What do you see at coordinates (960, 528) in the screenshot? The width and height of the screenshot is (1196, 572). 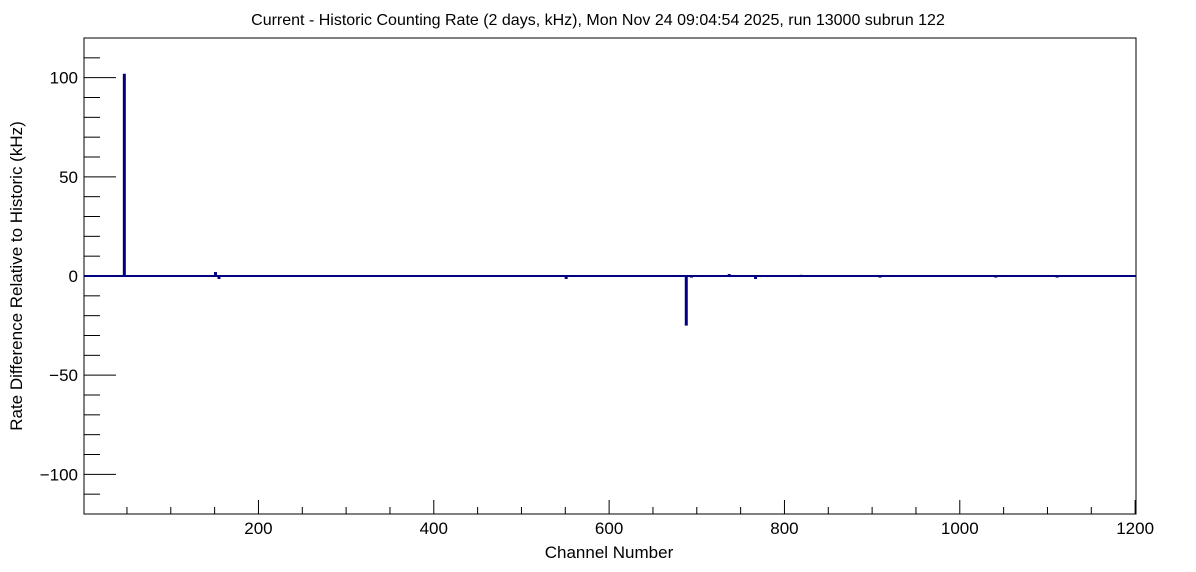 I see `x-tick-label: 1000` at bounding box center [960, 528].